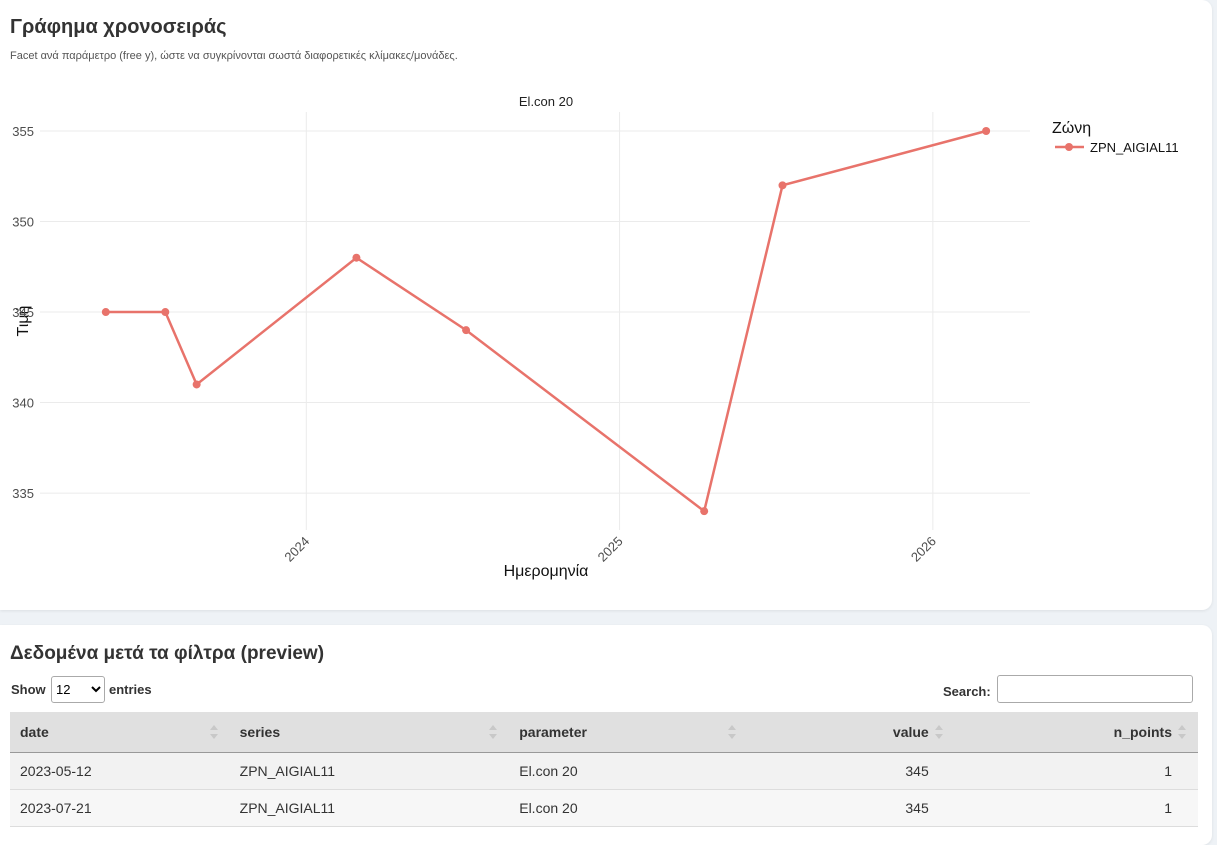  What do you see at coordinates (23, 321) in the screenshot?
I see `y-axis-label: Τιμή` at bounding box center [23, 321].